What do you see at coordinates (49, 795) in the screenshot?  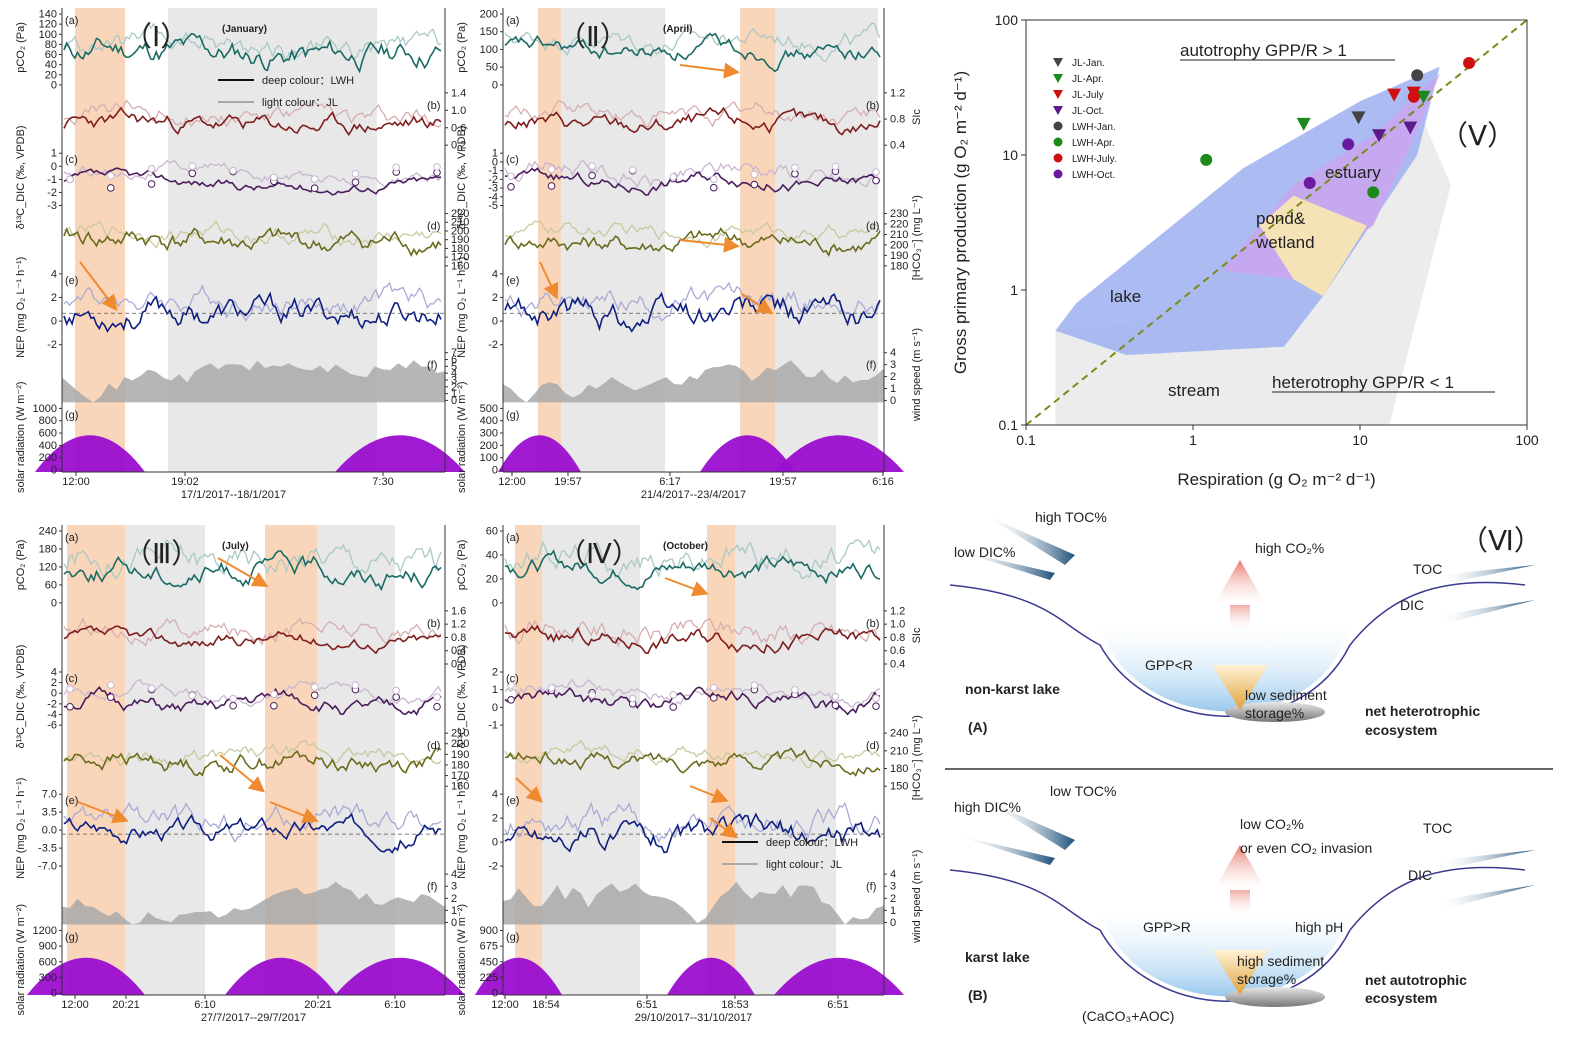 I see `tick-label: 7.0` at bounding box center [49, 795].